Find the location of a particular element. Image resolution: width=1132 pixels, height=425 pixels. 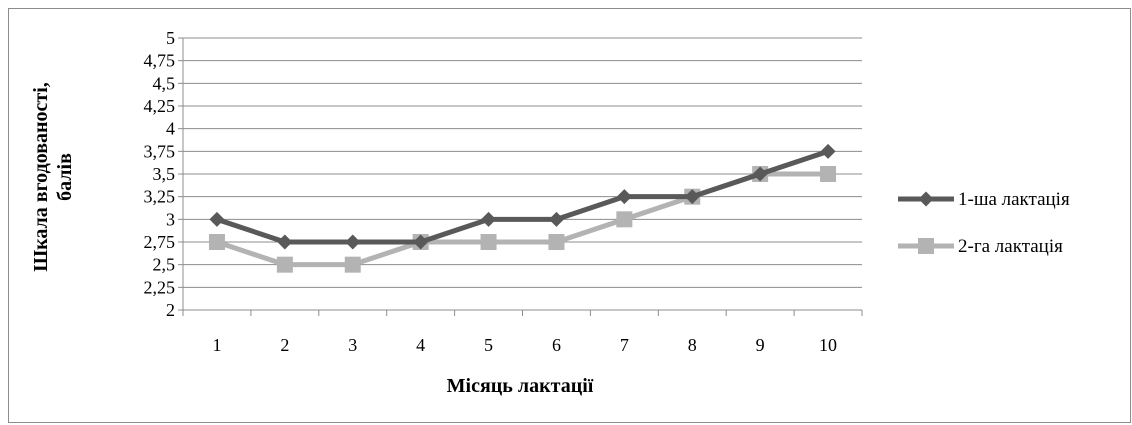

y-tick-label: 2,25 is located at coordinates (160, 287).